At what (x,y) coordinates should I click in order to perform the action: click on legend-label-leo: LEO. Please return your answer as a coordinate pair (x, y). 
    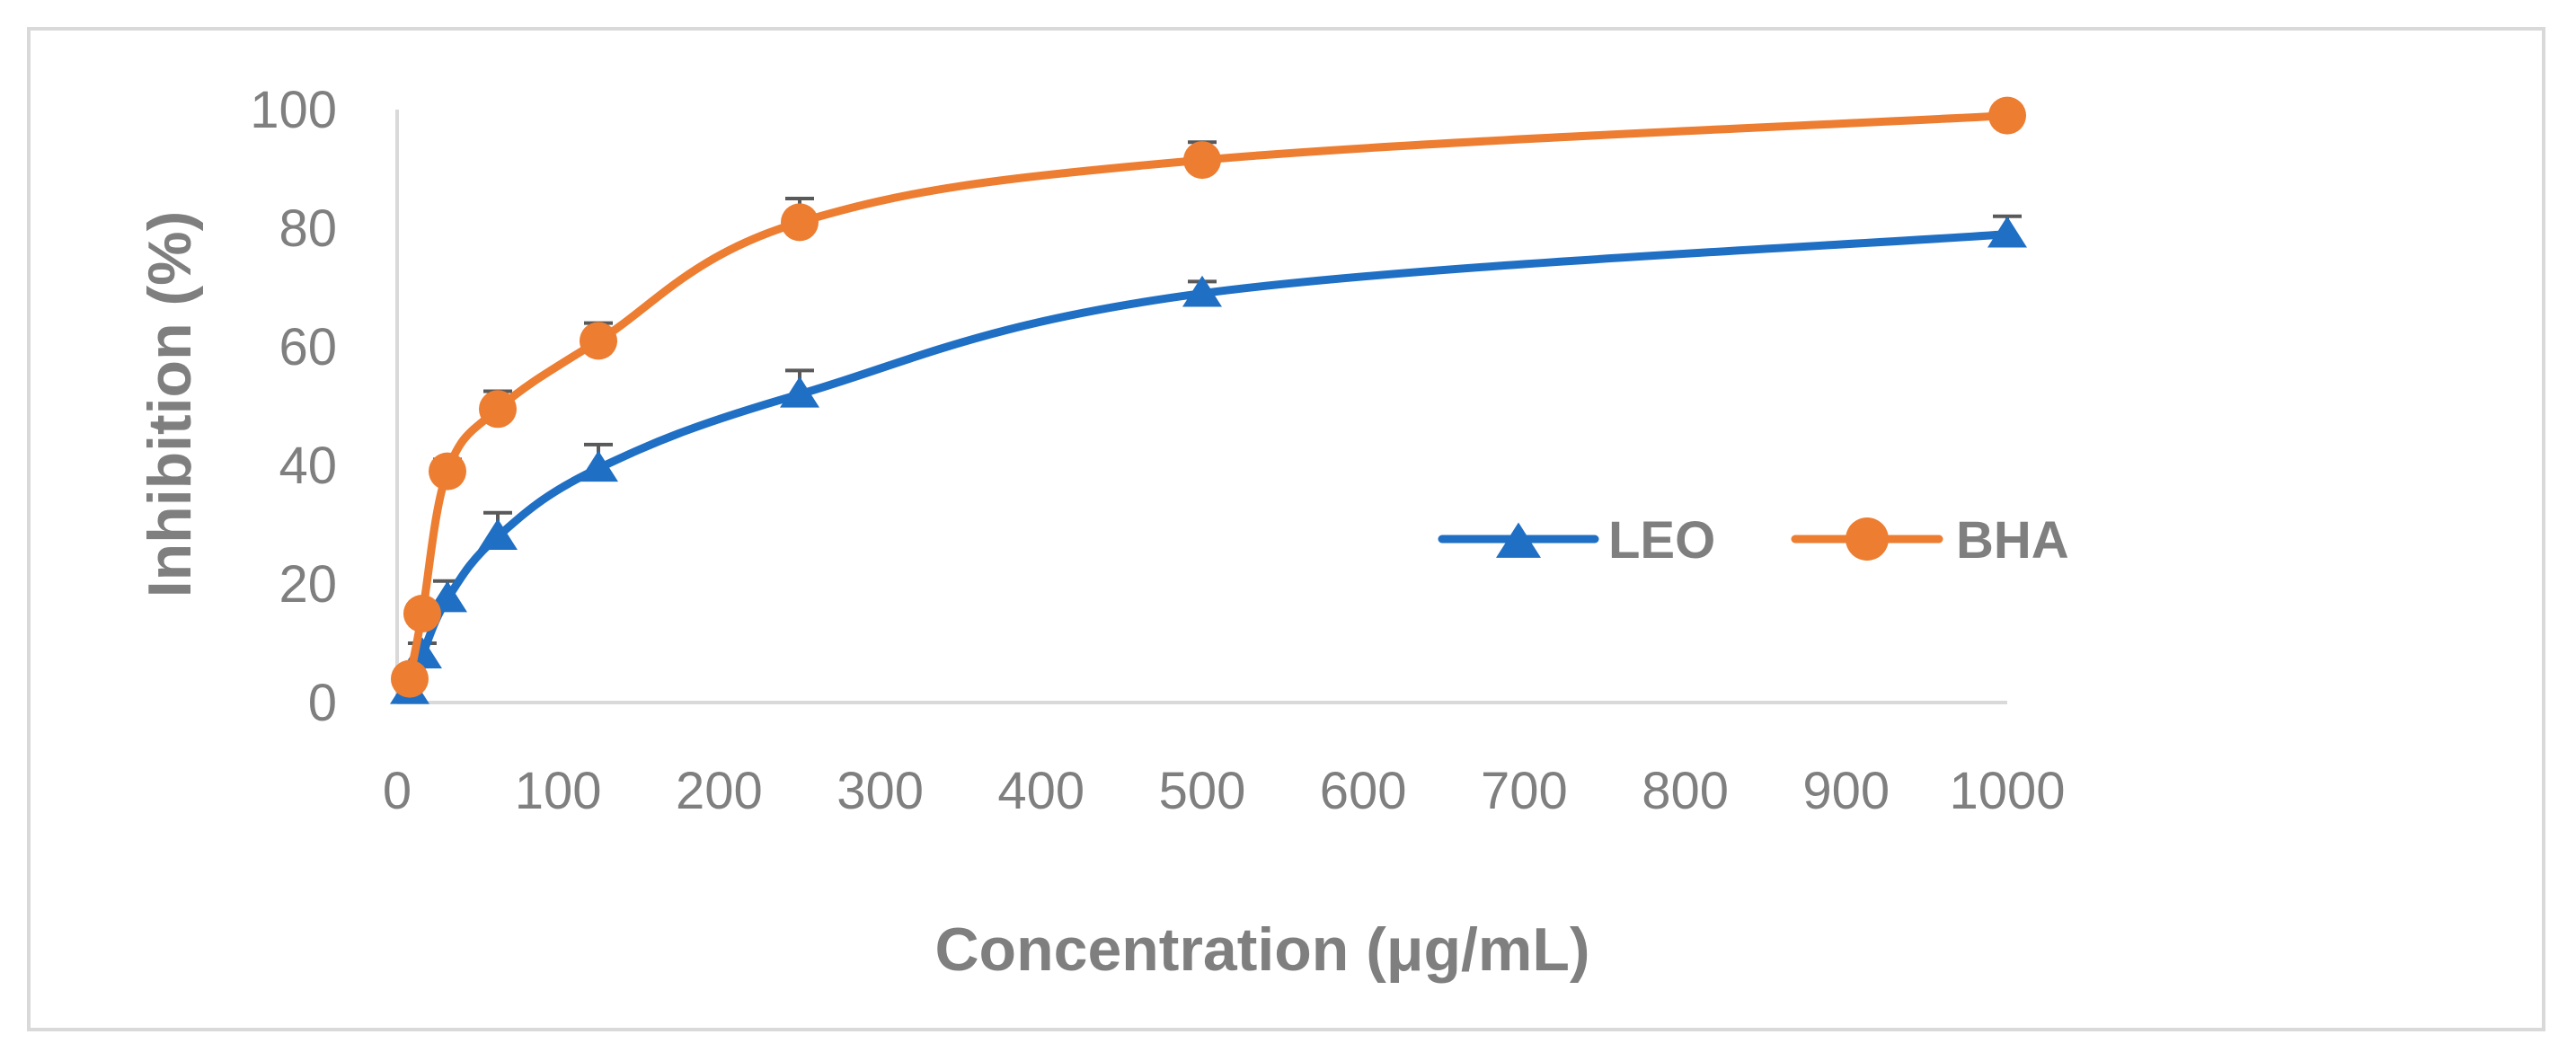
    Looking at the image, I should click on (1661, 540).